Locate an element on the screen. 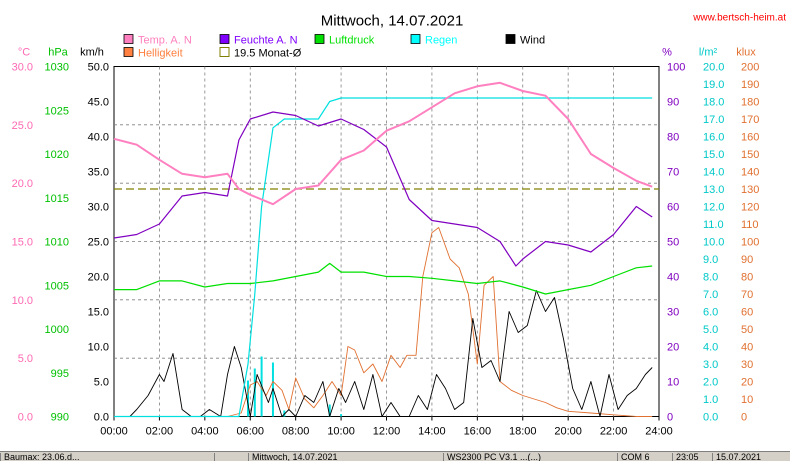 This screenshot has height=461, width=790. axis-tick-label: 1030 is located at coordinates (57, 68).